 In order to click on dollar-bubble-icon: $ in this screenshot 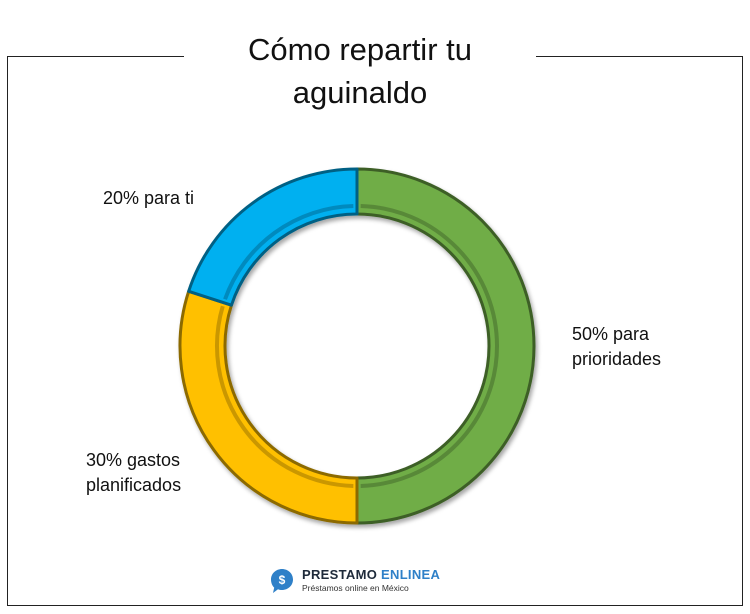, I will do `click(282, 581)`.